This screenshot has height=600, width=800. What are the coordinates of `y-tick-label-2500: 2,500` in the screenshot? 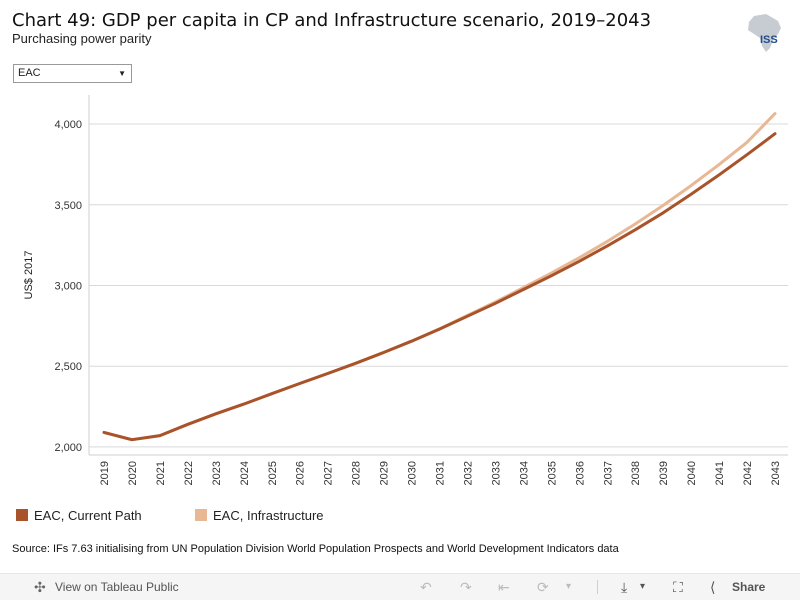 It's located at (68, 367).